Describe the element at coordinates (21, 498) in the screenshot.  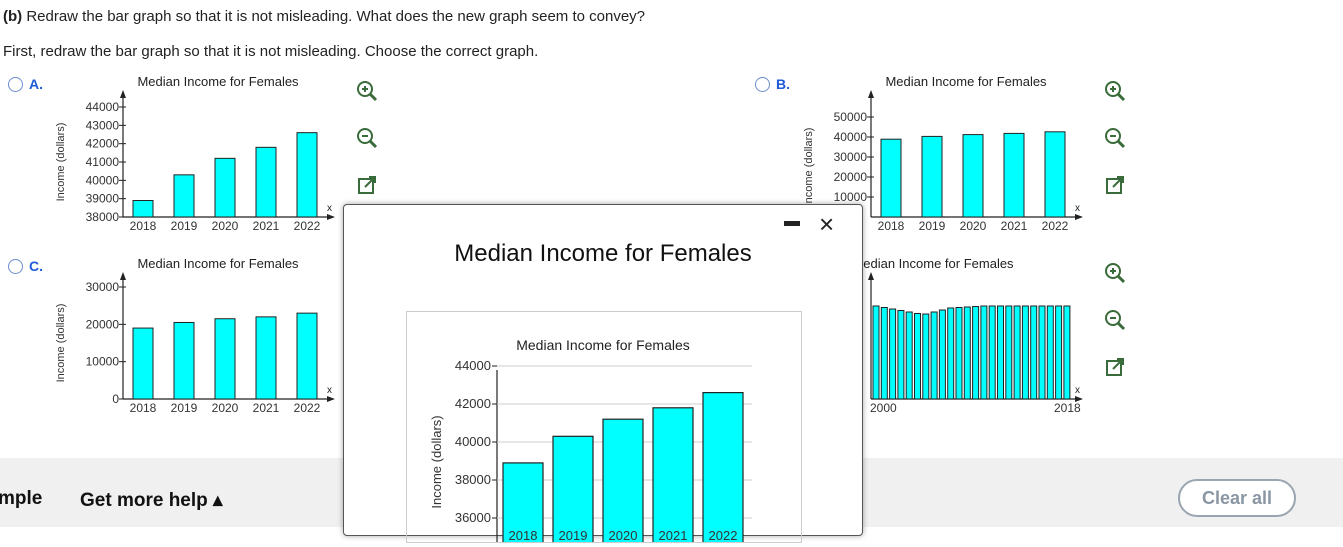
I see `view-example-link: mple` at that location.